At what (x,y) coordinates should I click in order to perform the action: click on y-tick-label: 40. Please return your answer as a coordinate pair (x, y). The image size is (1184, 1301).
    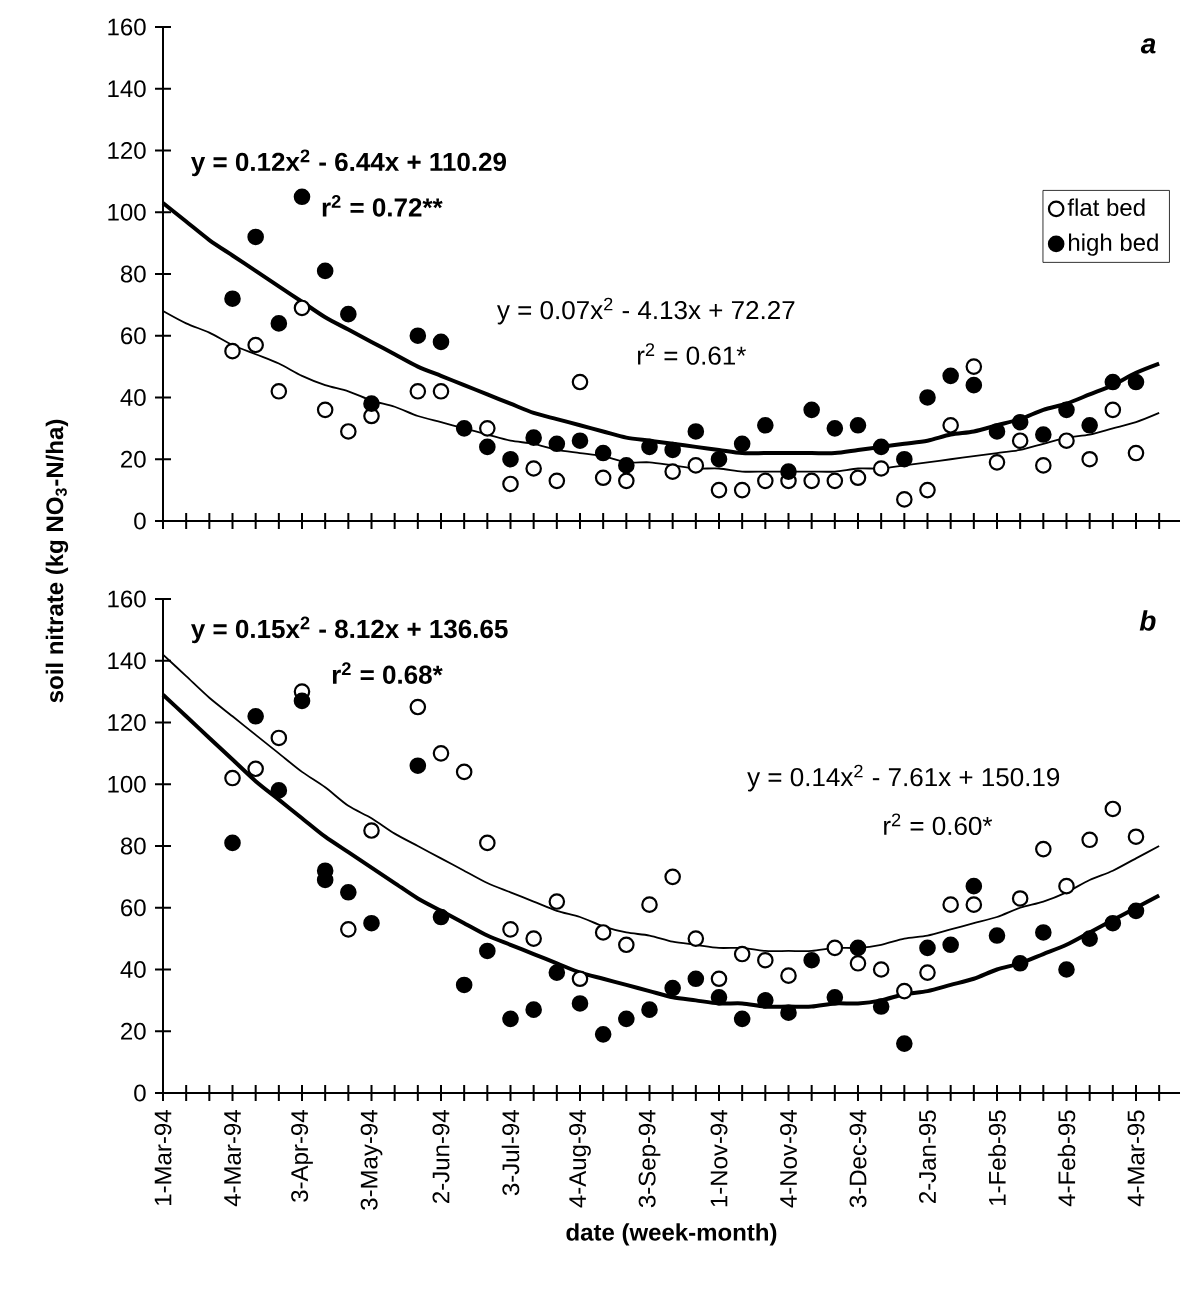
    Looking at the image, I should click on (133, 397).